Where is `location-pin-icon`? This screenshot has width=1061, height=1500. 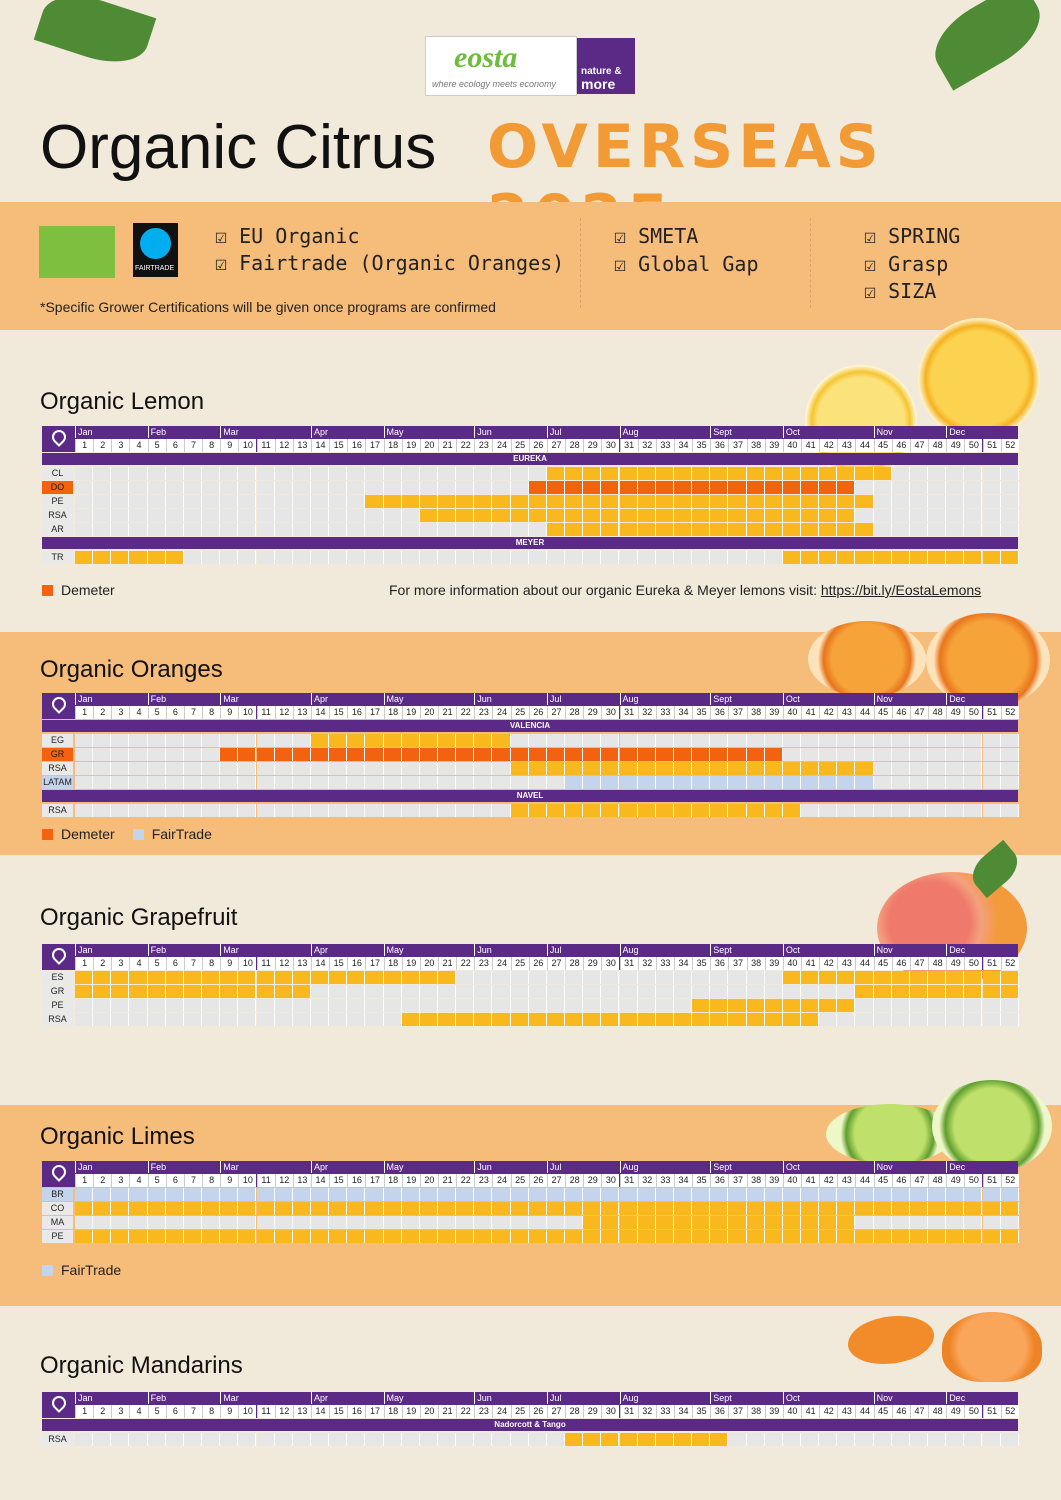
location-pin-icon is located at coordinates (57, 1174).